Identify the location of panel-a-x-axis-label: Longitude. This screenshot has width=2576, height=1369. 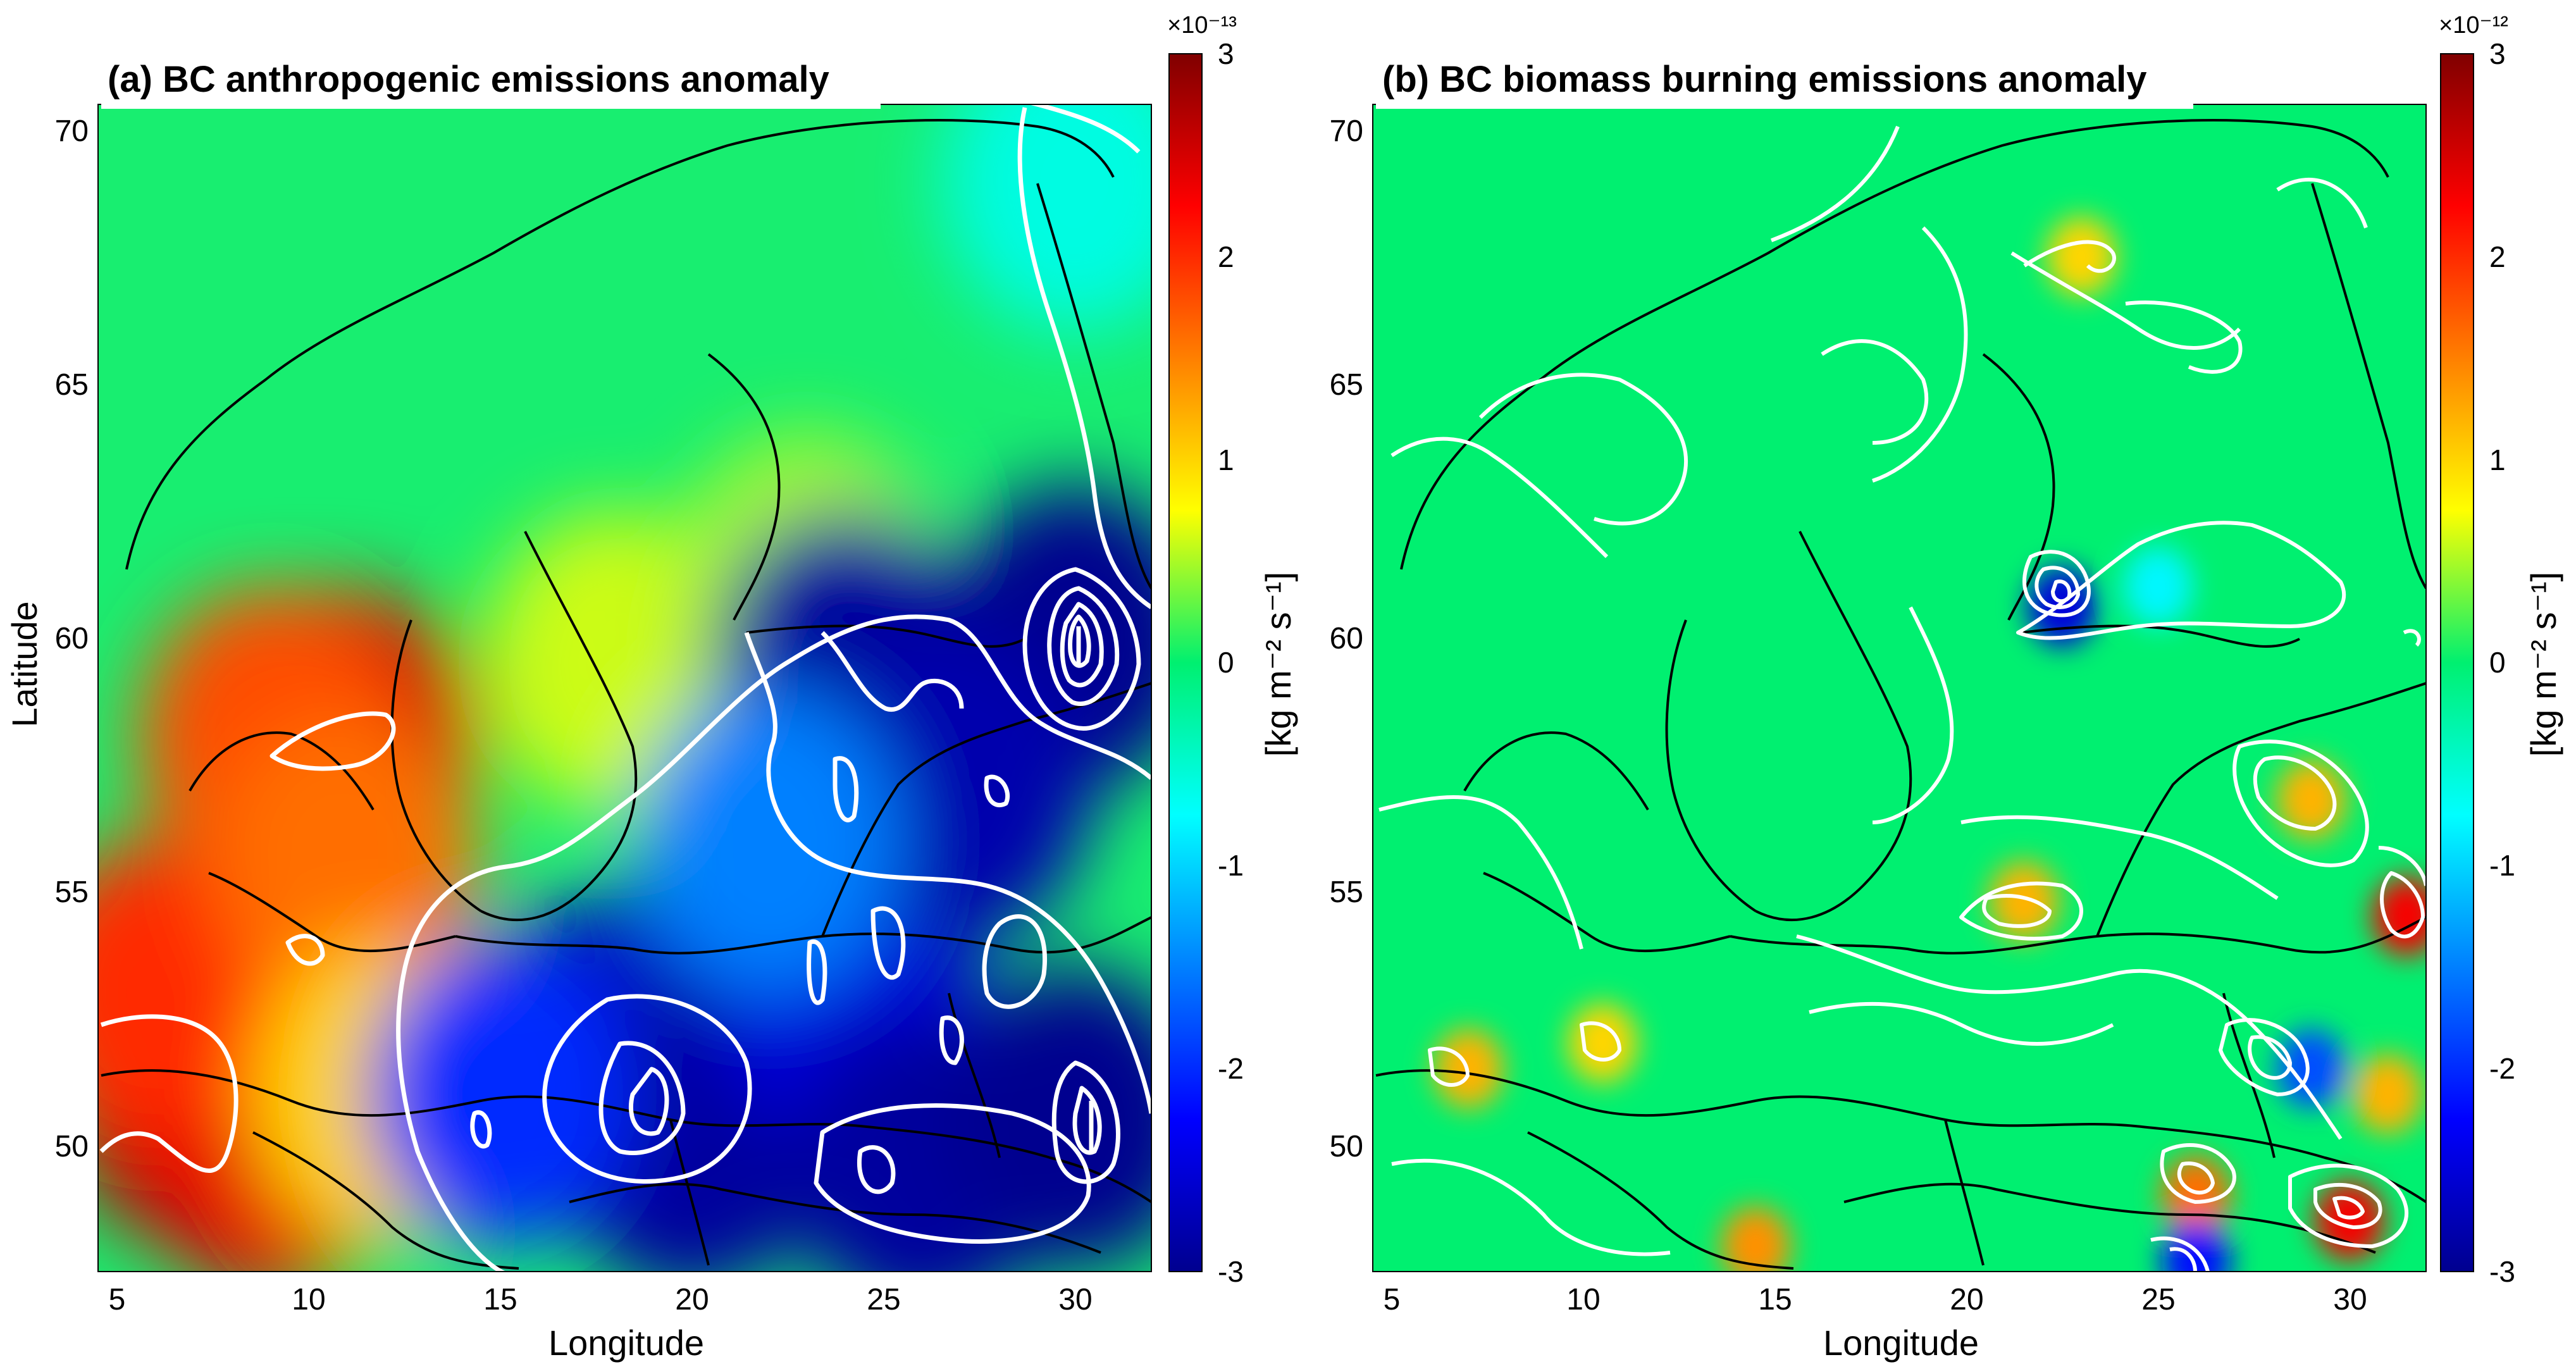
(626, 1343).